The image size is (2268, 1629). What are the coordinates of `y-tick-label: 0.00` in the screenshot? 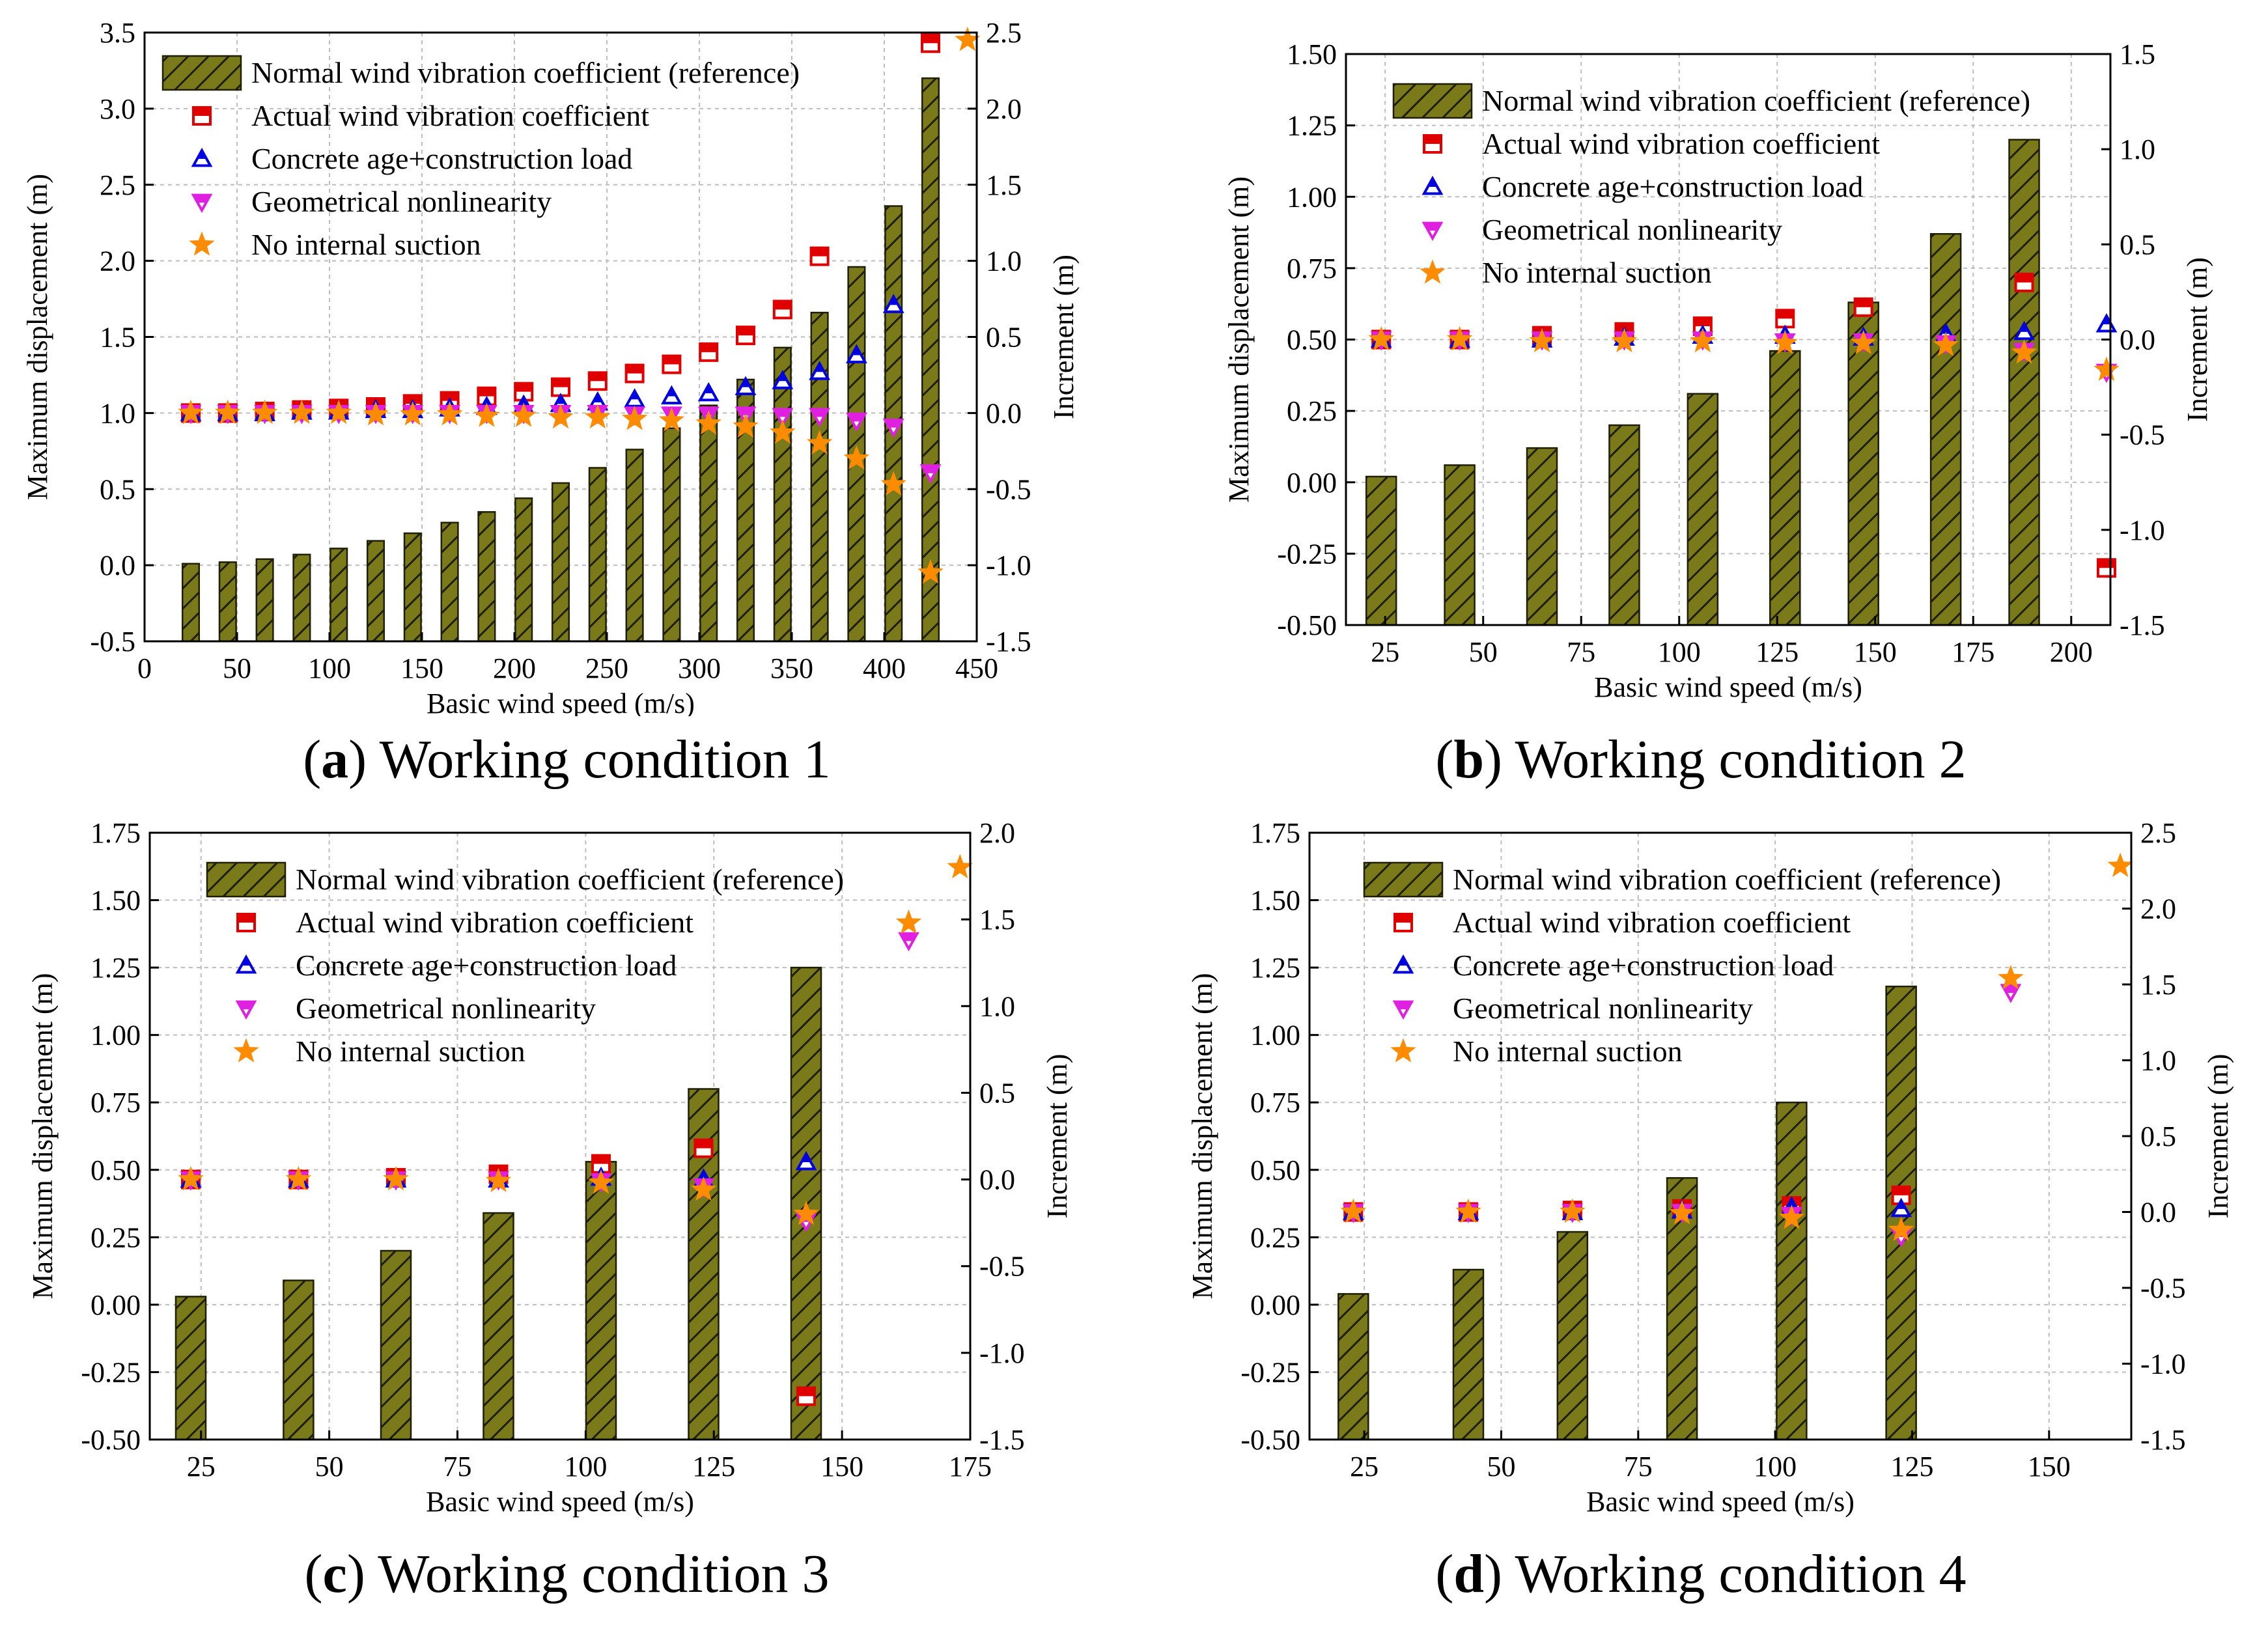 It's located at (1275, 1305).